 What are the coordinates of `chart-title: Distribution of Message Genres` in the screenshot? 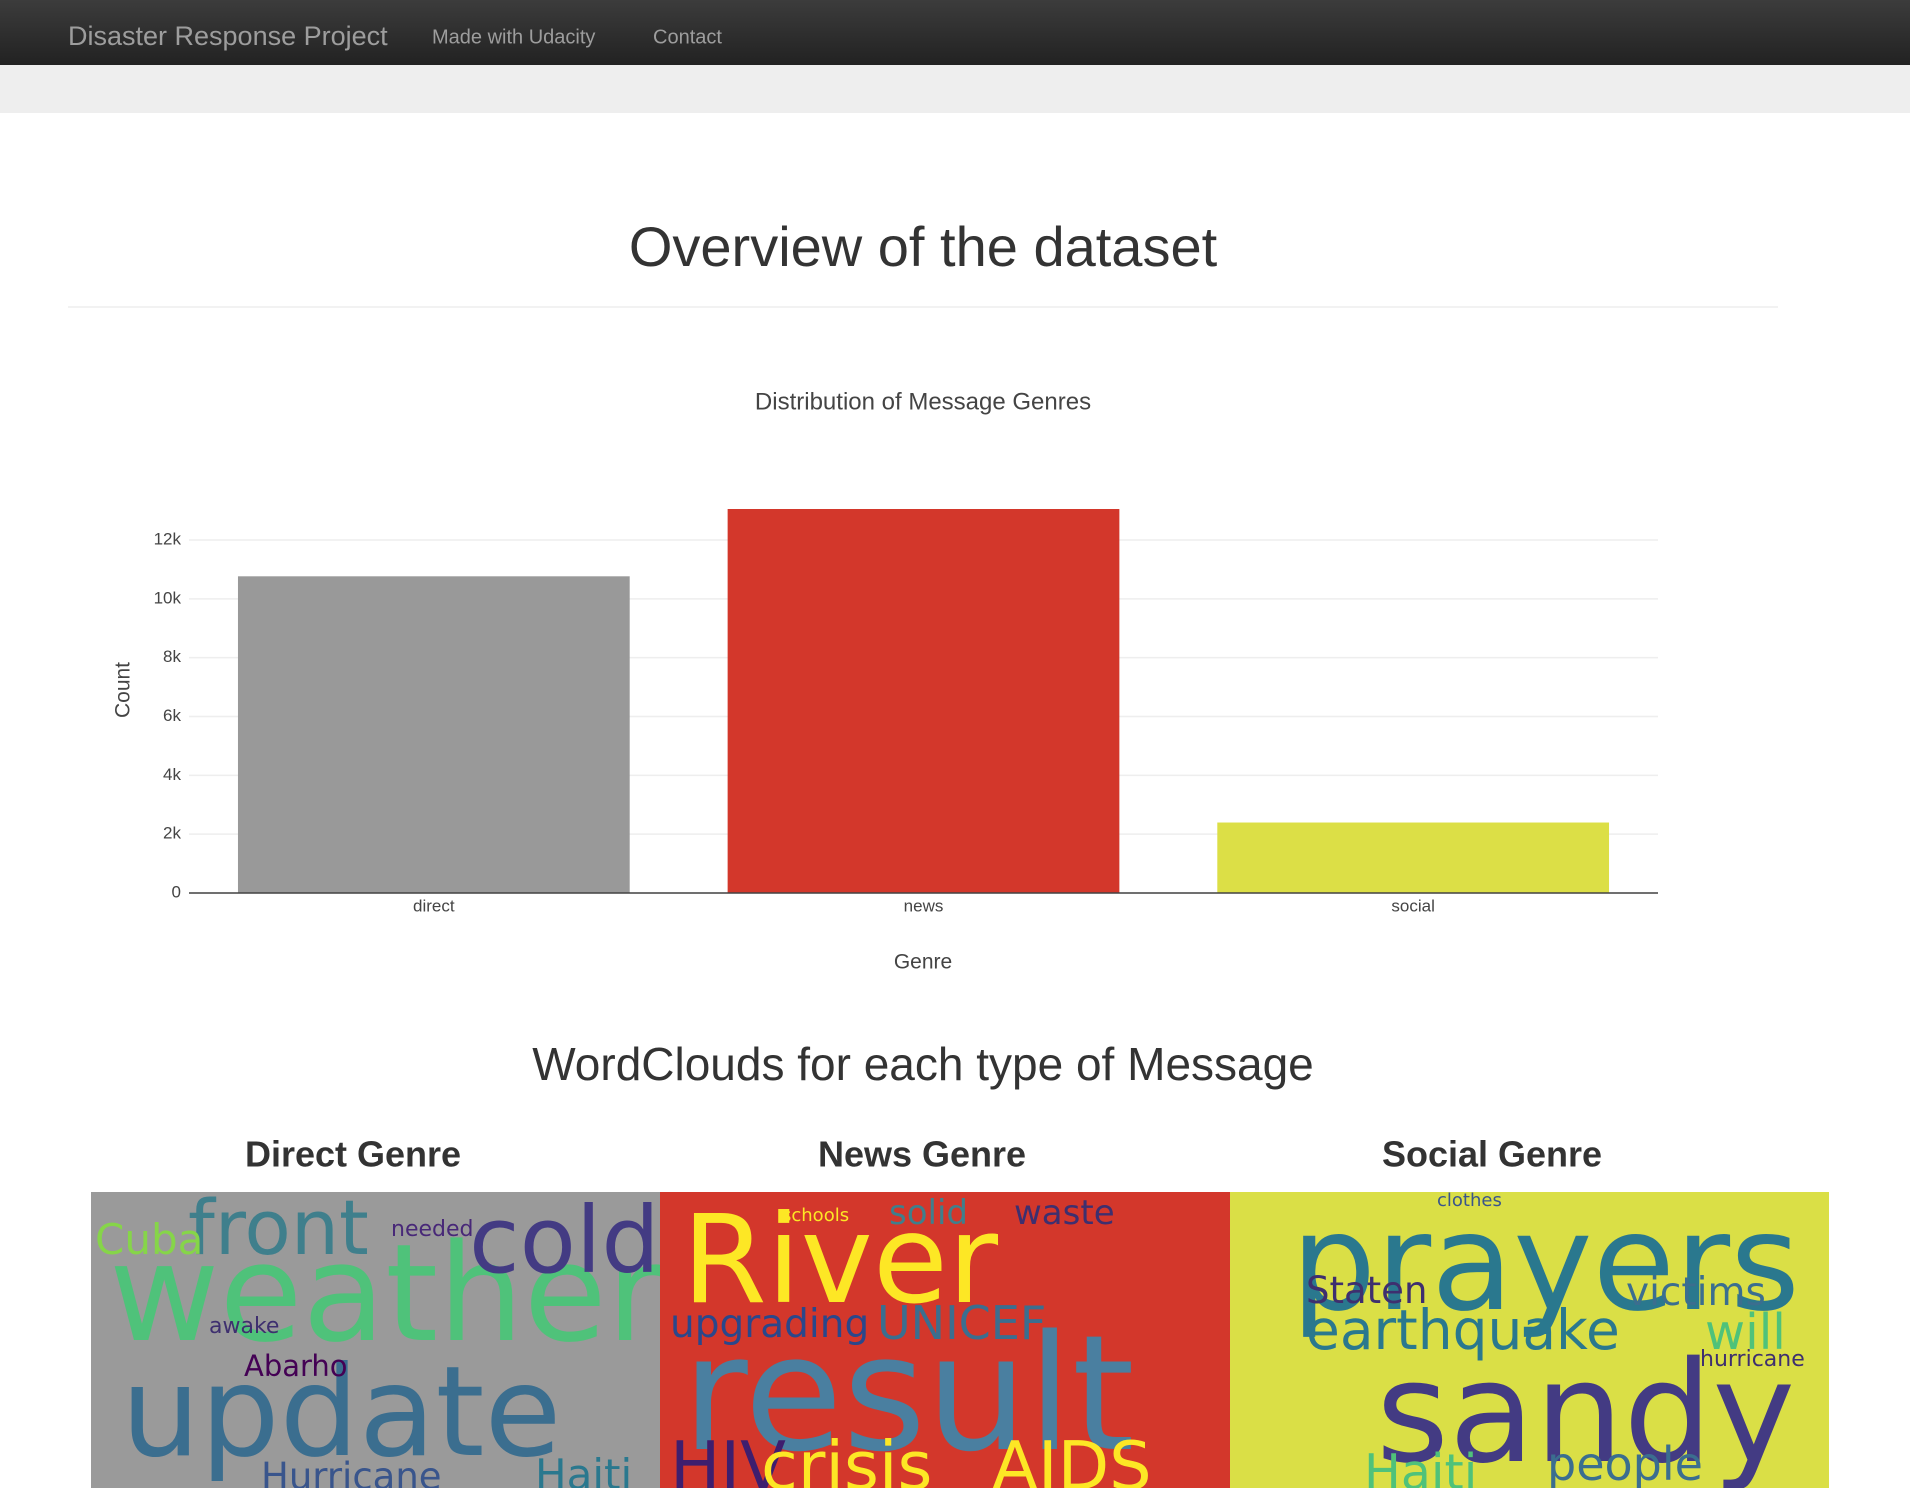 It's located at (923, 401).